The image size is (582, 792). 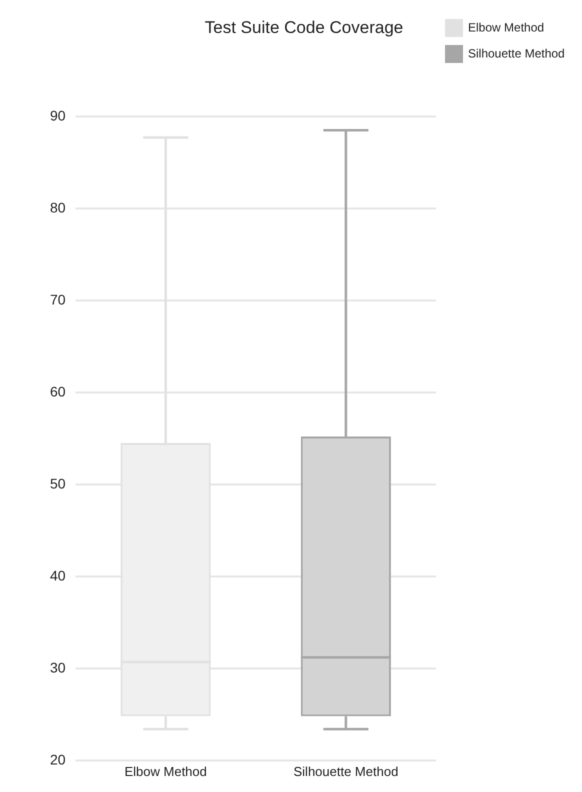 What do you see at coordinates (58, 207) in the screenshot?
I see `y-tick-label: 80` at bounding box center [58, 207].